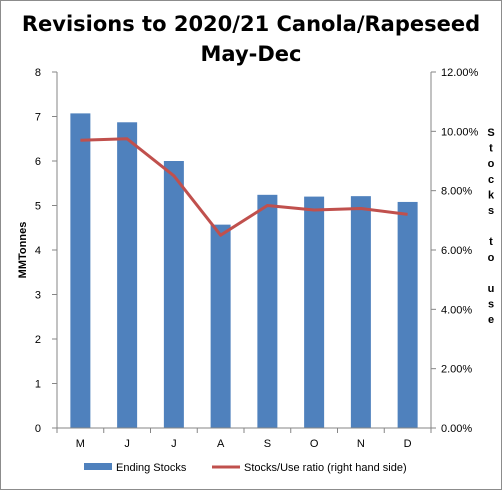  I want to click on x-tick-label: D, so click(408, 444).